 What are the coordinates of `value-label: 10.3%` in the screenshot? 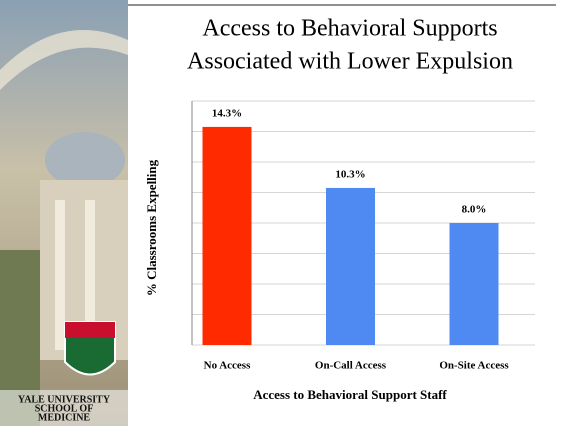 It's located at (350, 174).